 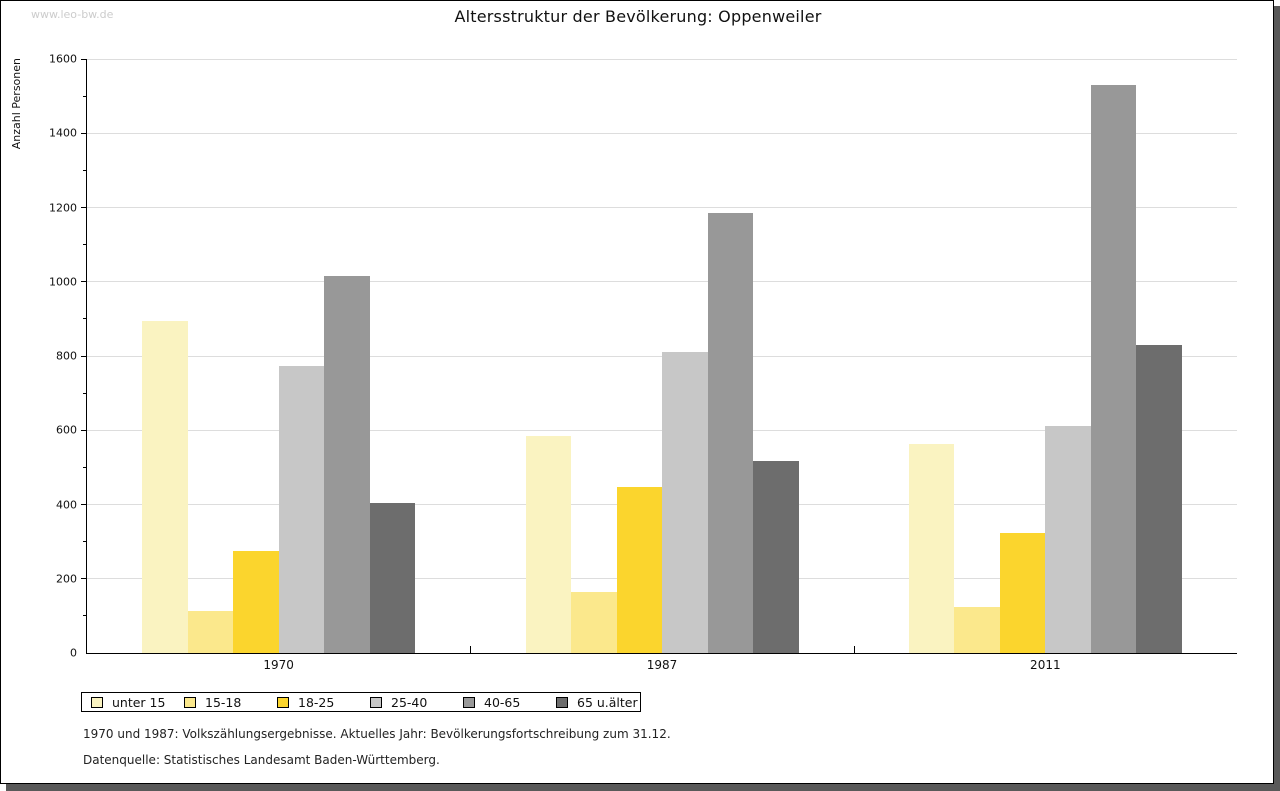 What do you see at coordinates (1113, 369) in the screenshot?
I see `bar-40-65-2011` at bounding box center [1113, 369].